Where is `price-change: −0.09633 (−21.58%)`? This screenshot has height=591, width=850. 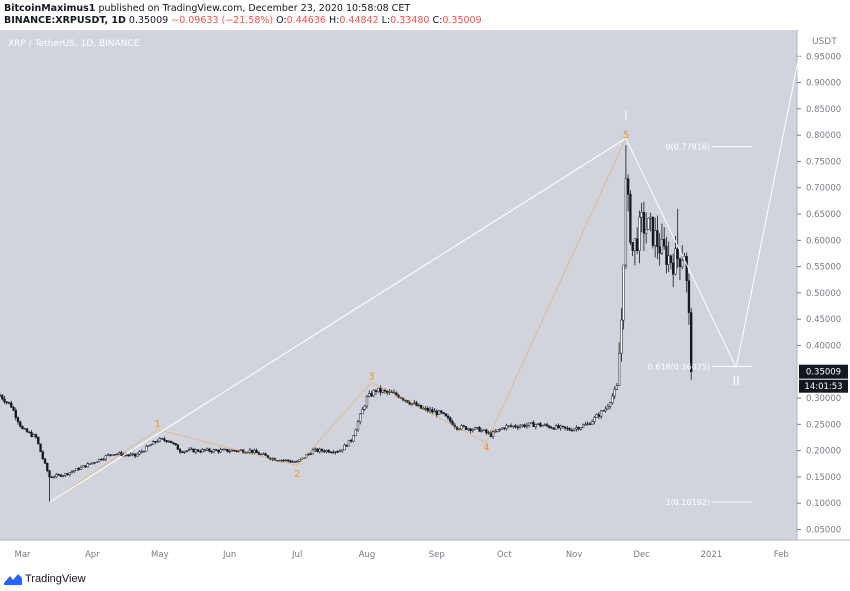 price-change: −0.09633 (−21.58%) is located at coordinates (222, 20).